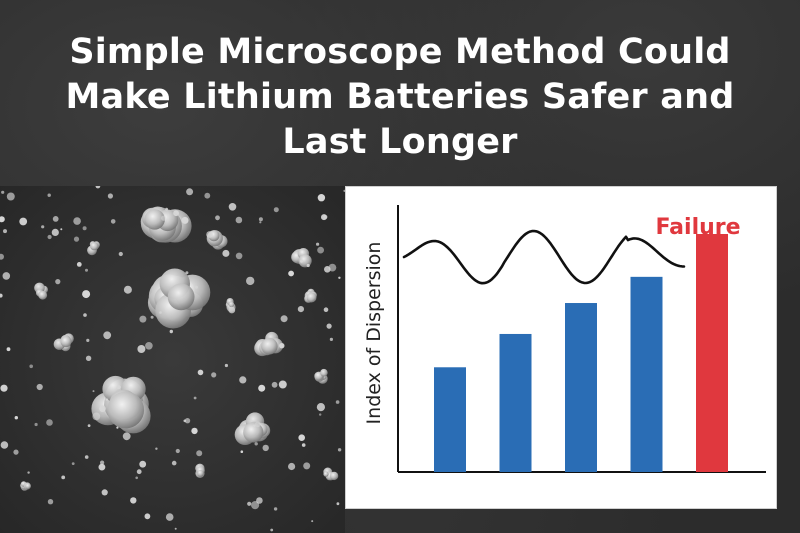  I want to click on y-axis-label: Index of Dispersion, so click(374, 333).